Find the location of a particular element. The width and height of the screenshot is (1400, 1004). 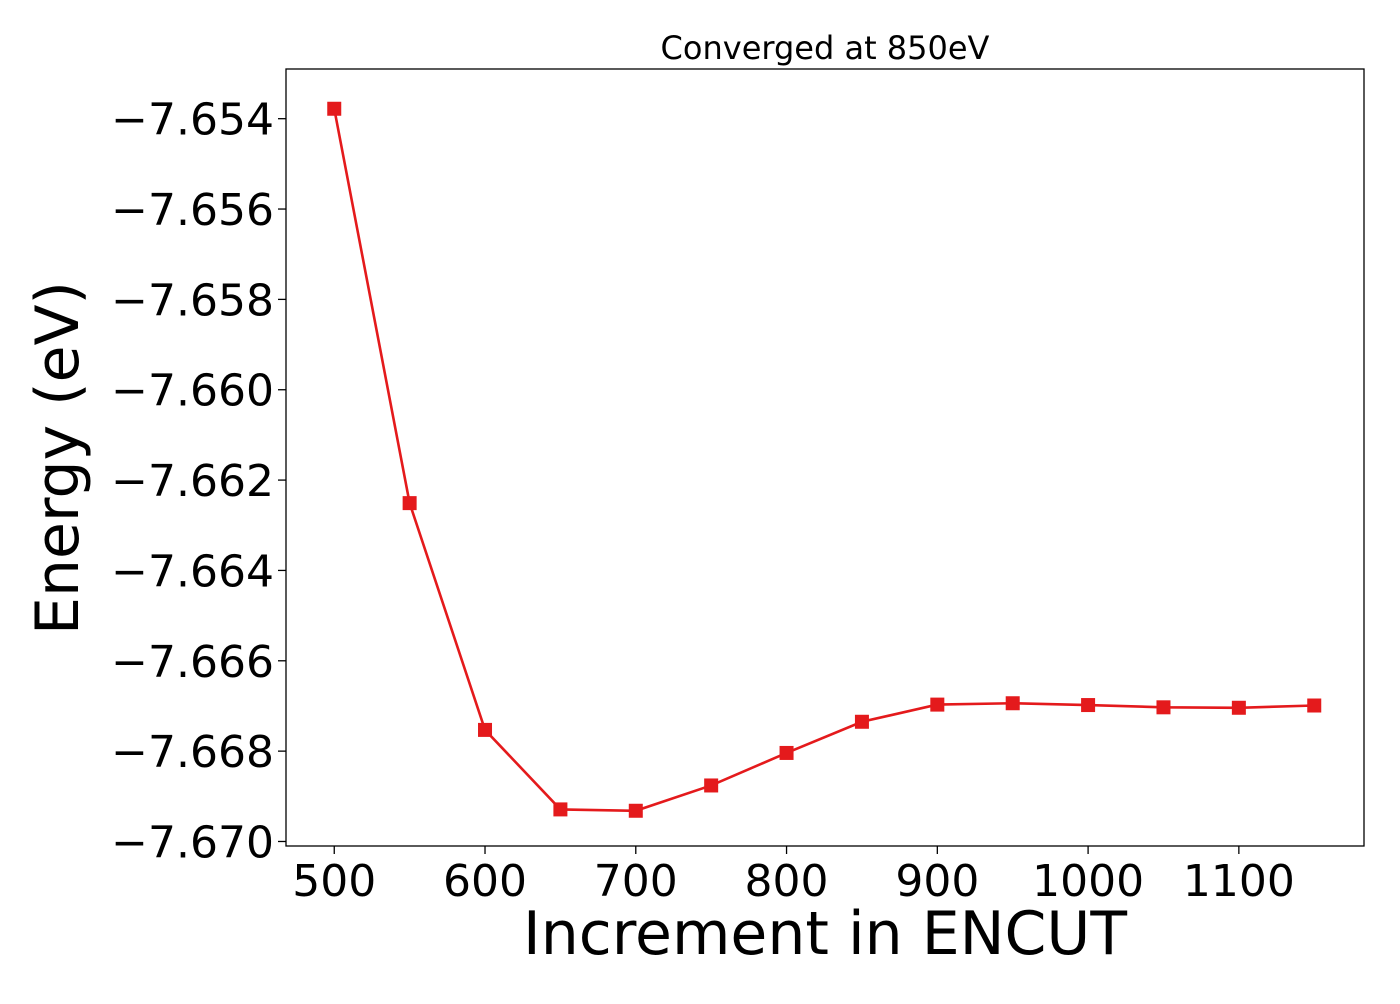

y-axis-label: Energy (eV) is located at coordinates (58, 458).